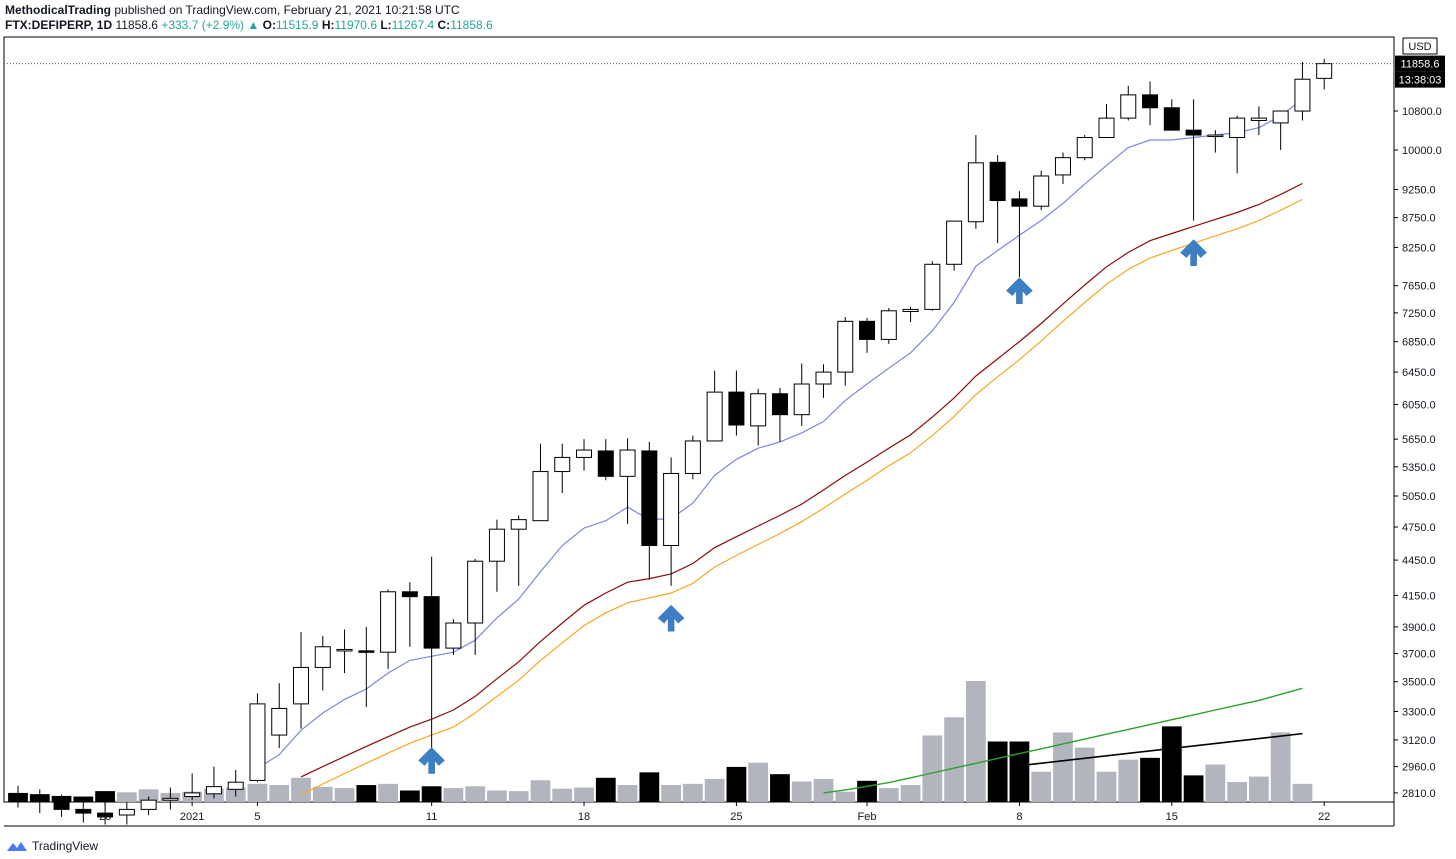 The width and height of the screenshot is (1456, 859). What do you see at coordinates (52, 846) in the screenshot?
I see `footer-brand: TradingView` at bounding box center [52, 846].